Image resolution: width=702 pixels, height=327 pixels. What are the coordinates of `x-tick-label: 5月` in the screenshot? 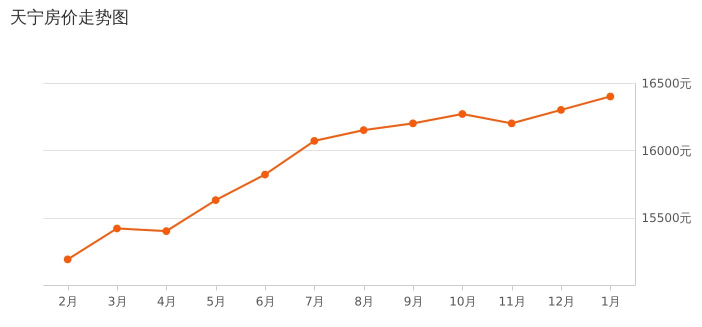 It's located at (216, 301).